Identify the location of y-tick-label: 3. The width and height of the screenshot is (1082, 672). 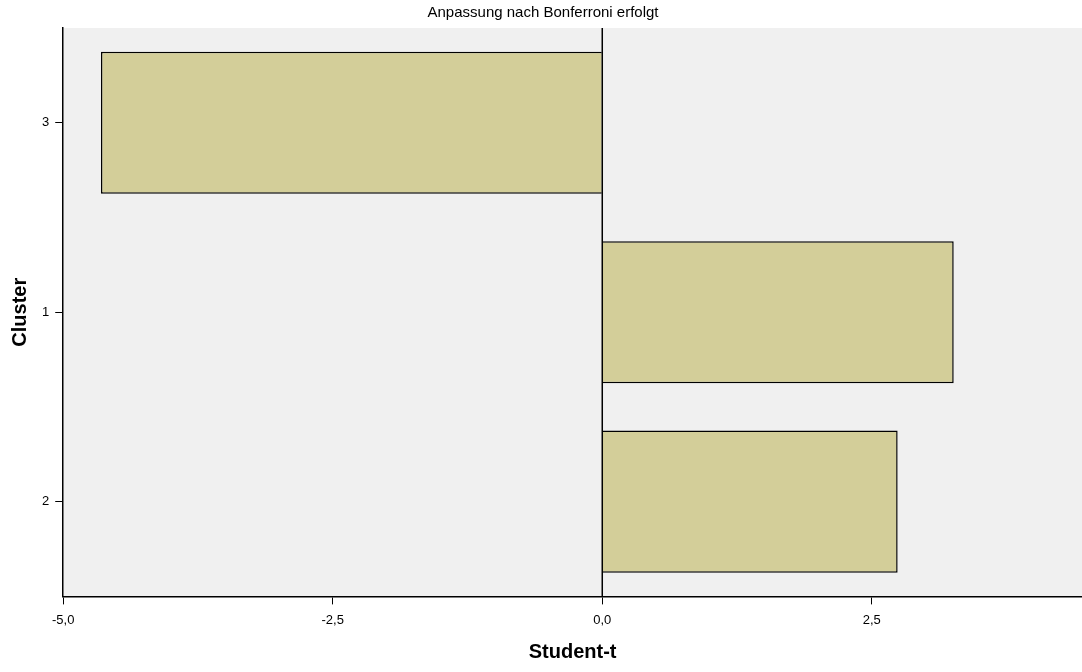
(46, 122).